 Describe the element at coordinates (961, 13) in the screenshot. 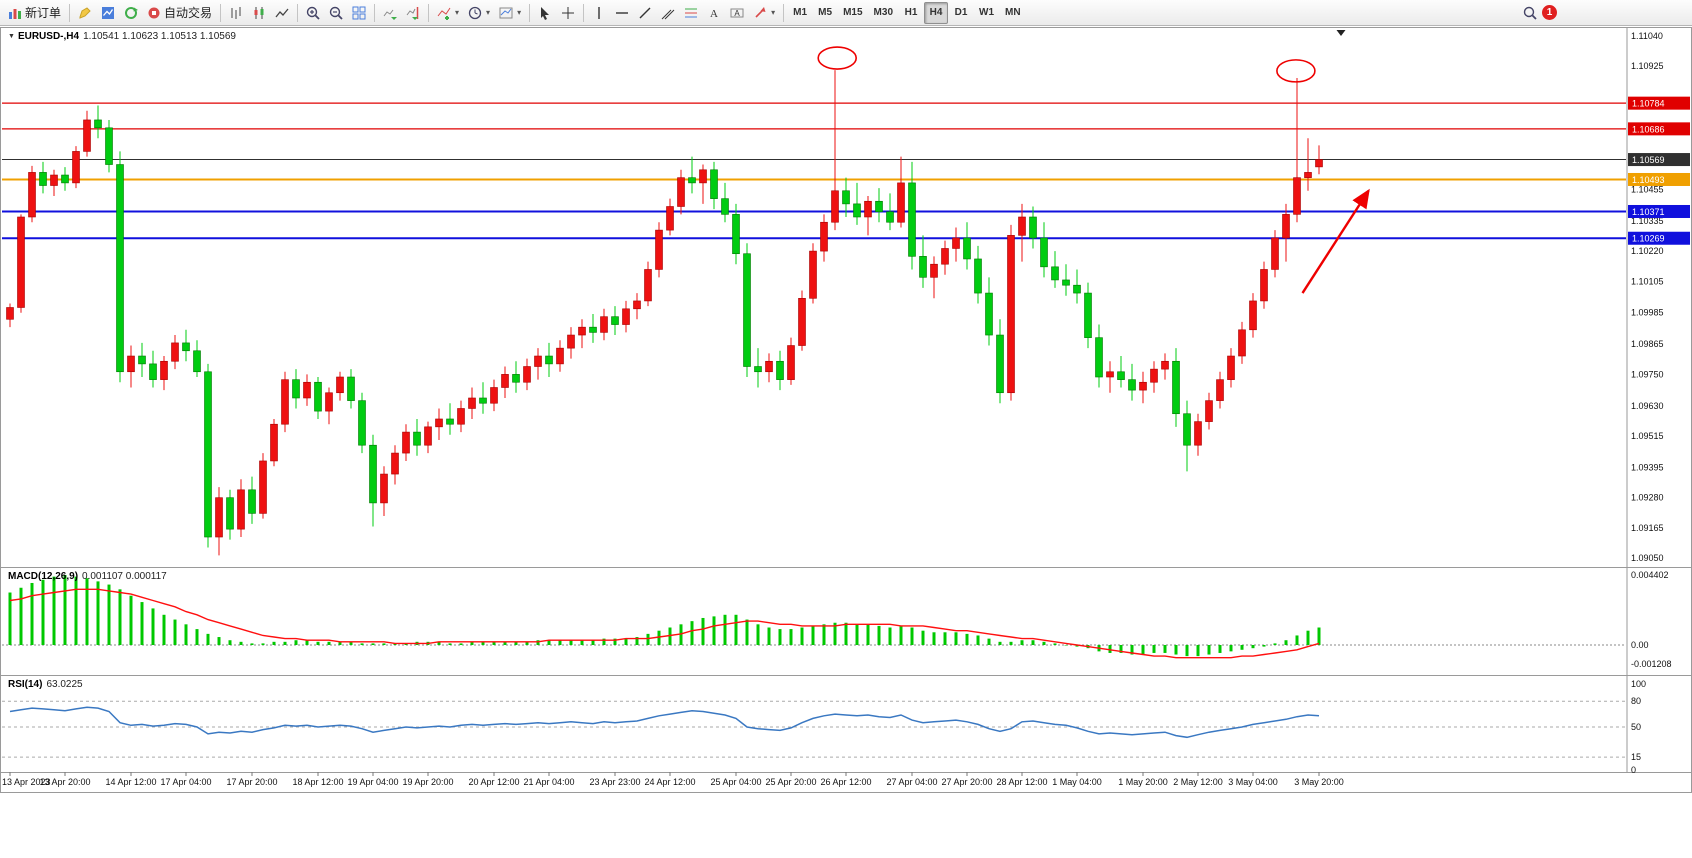

I see `timeframe-d1-button: D1` at that location.